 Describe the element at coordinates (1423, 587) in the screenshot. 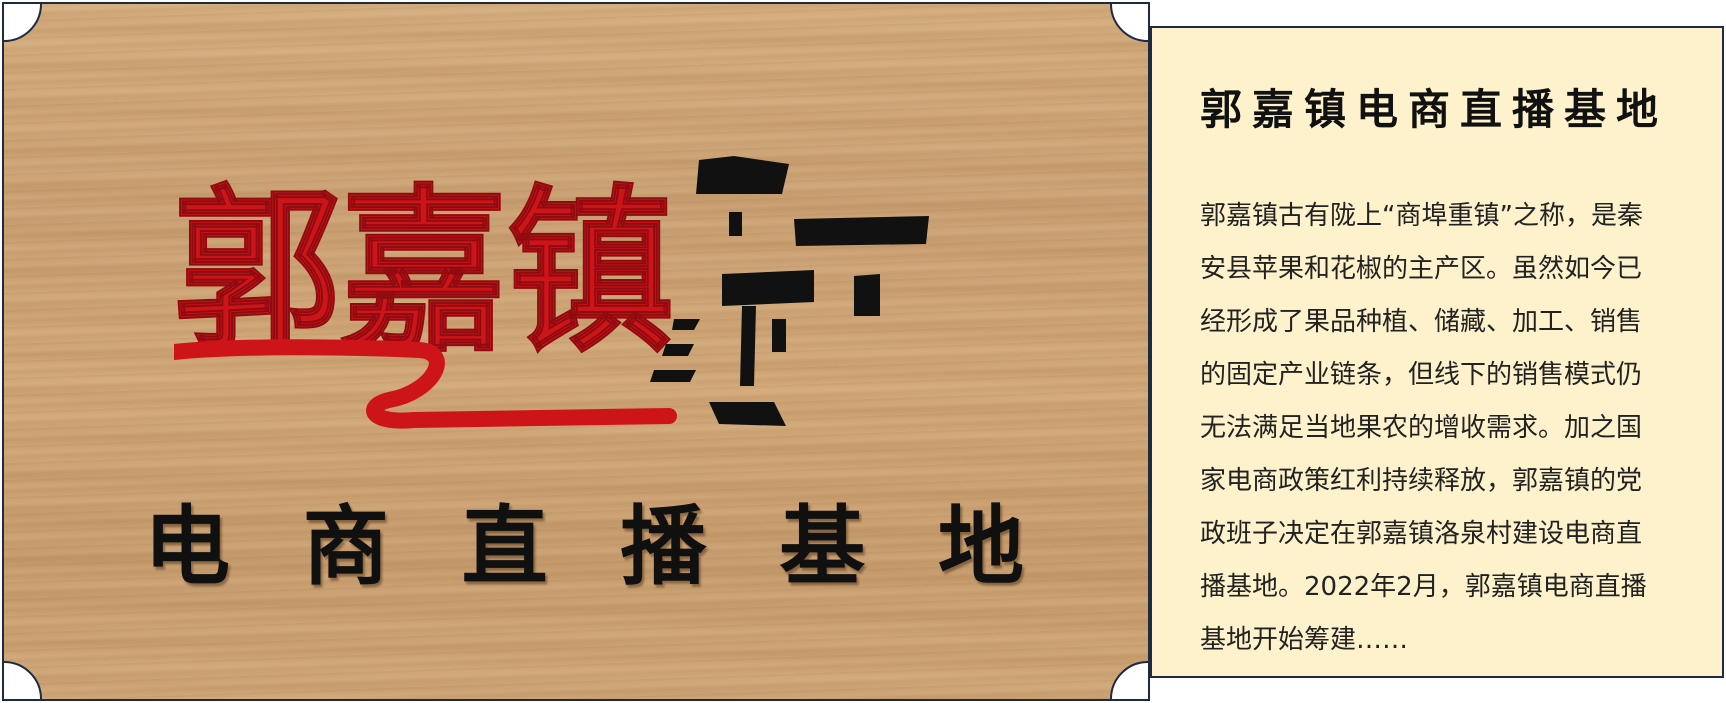

I see `body-line: 播基地。2022年2月，郭嘉镇电商直播` at that location.